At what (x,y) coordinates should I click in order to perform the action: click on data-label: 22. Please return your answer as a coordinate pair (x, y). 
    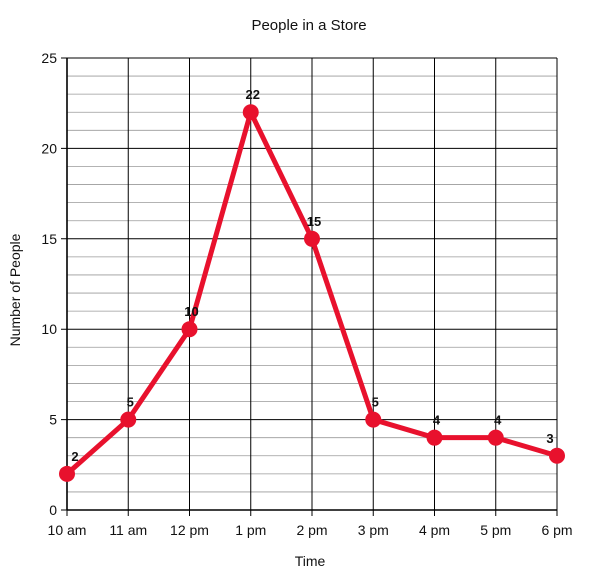
    Looking at the image, I should click on (253, 94).